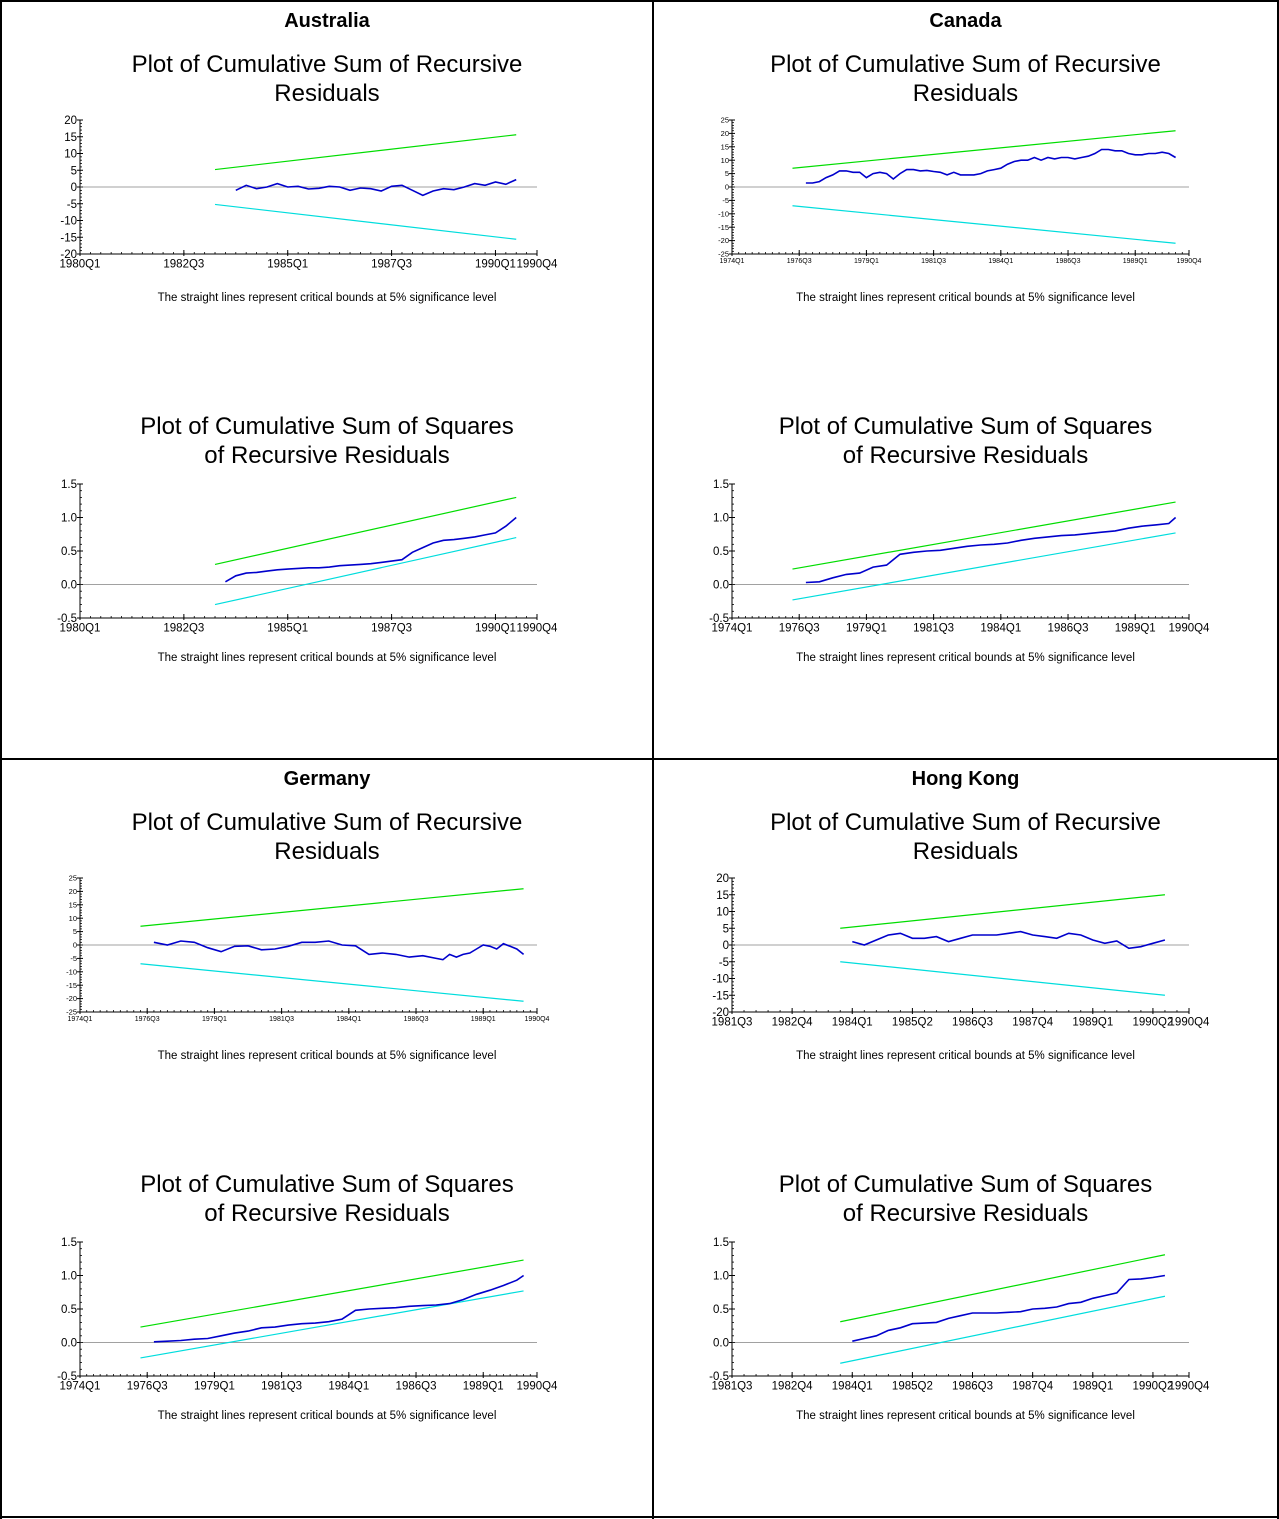  I want to click on chart-title-line2: Residuals, so click(327, 93).